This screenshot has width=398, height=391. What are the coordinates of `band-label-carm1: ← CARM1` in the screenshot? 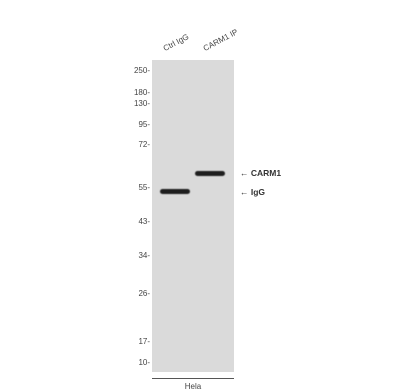 It's located at (261, 173).